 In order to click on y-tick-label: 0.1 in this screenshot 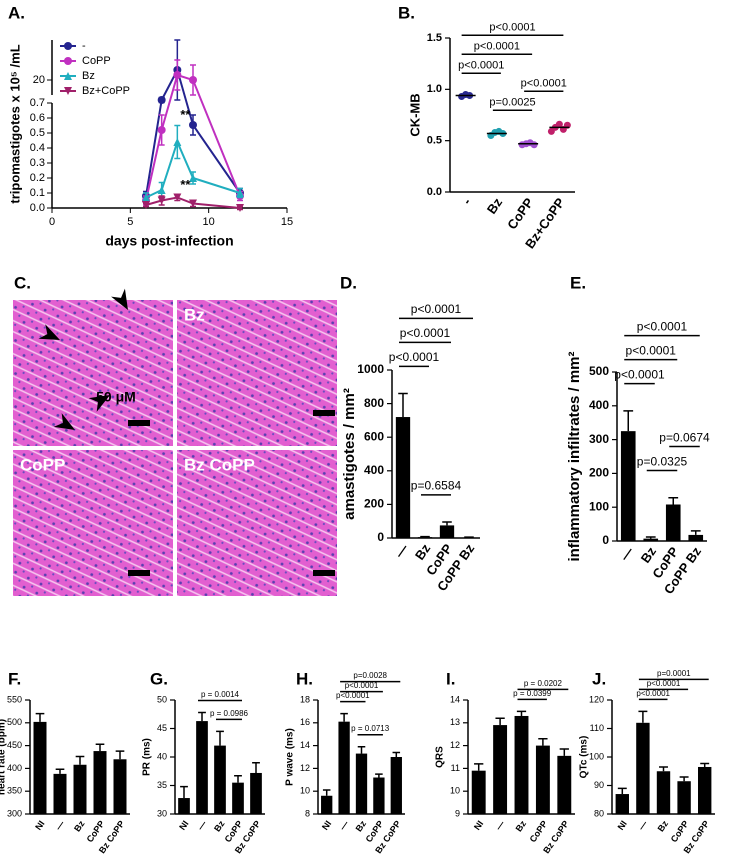, I will do `click(37, 193)`.